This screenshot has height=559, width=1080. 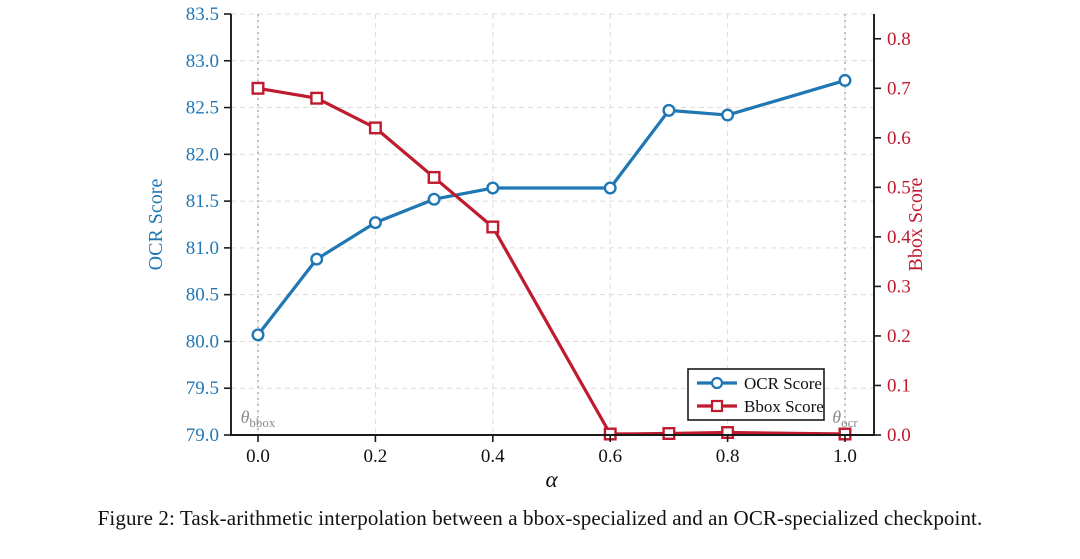 I want to click on theta-ocr-annotation: θocr, so click(x=845, y=418).